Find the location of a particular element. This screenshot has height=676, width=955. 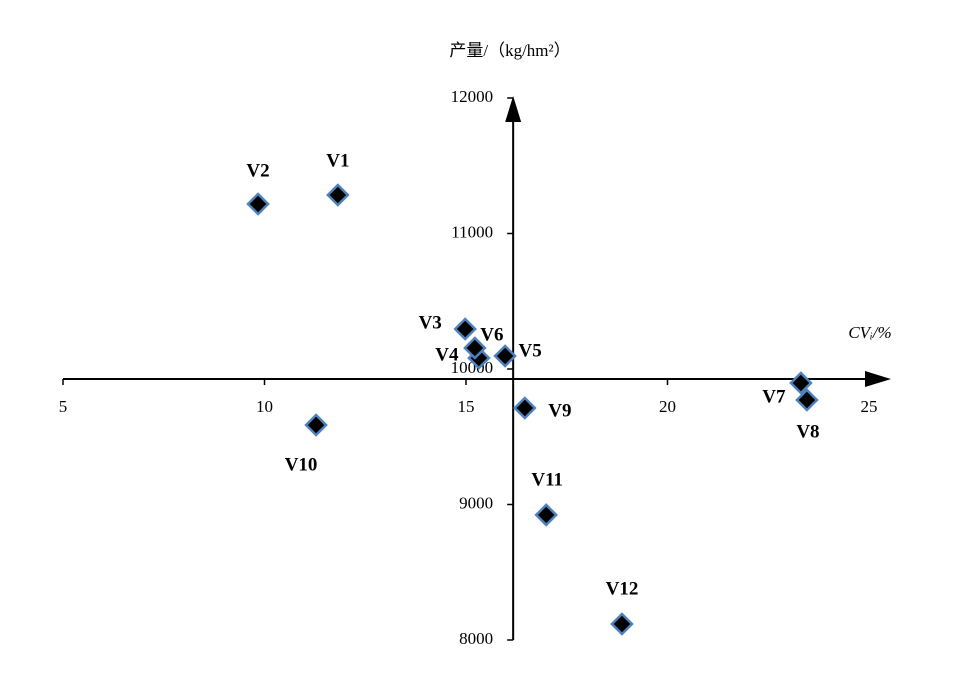

y-tick-label: 11000 is located at coordinates (472, 231).